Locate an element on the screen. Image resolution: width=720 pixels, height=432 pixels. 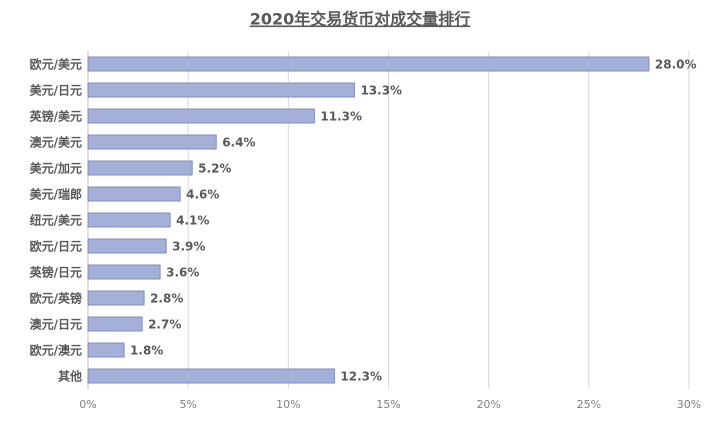
x-tick-label: 5% is located at coordinates (187, 404).